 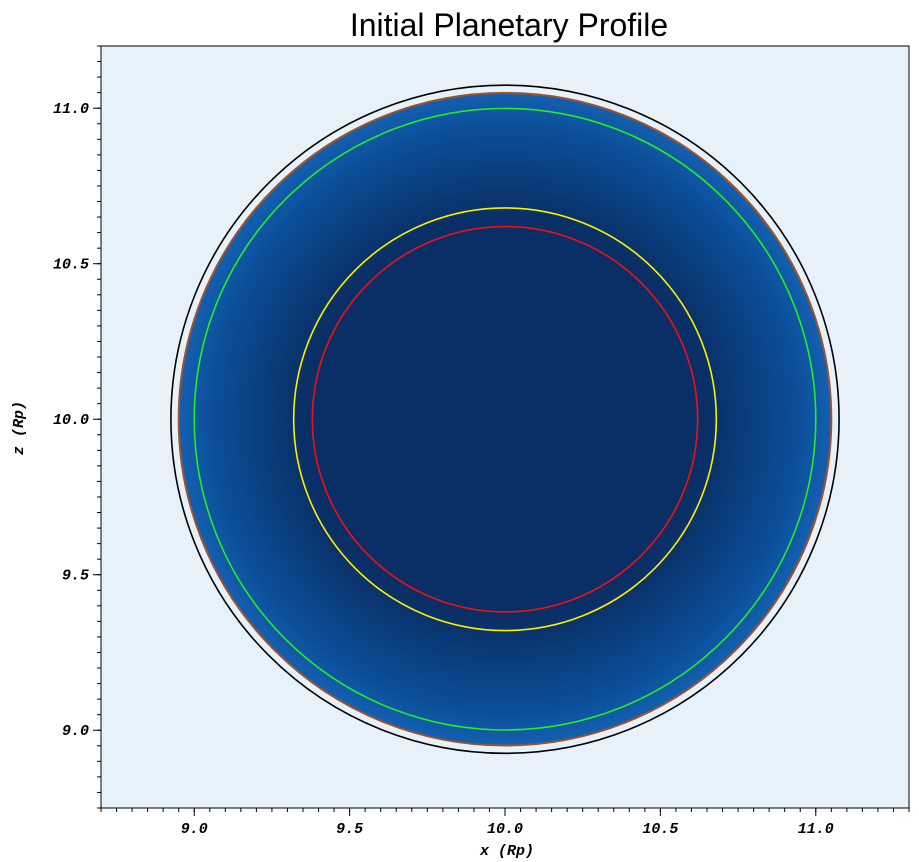 What do you see at coordinates (816, 829) in the screenshot?
I see `x-tick-label: 11.0` at bounding box center [816, 829].